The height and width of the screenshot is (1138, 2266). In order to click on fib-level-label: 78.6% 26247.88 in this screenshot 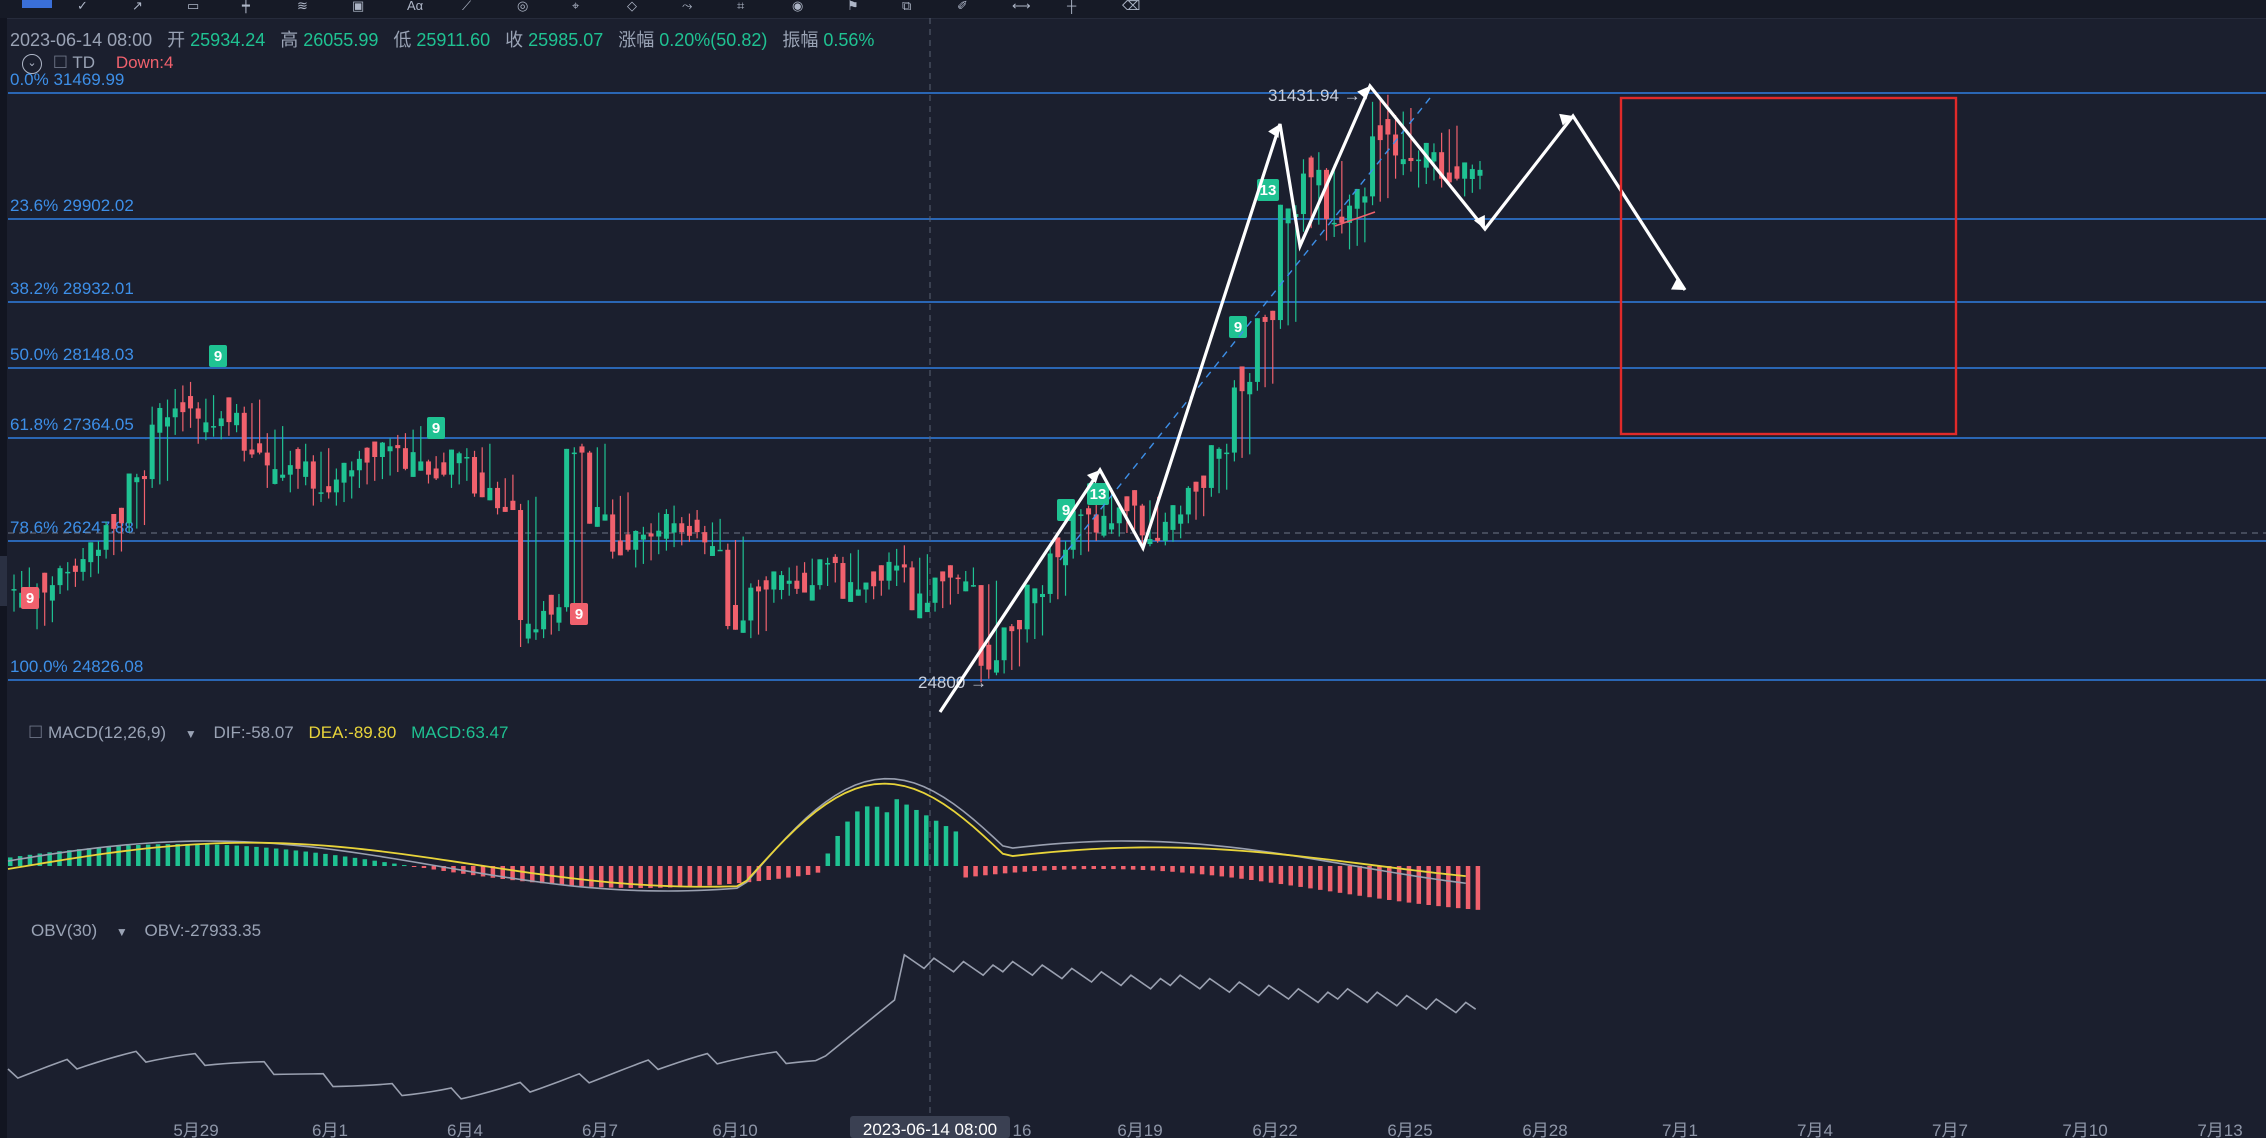, I will do `click(72, 527)`.